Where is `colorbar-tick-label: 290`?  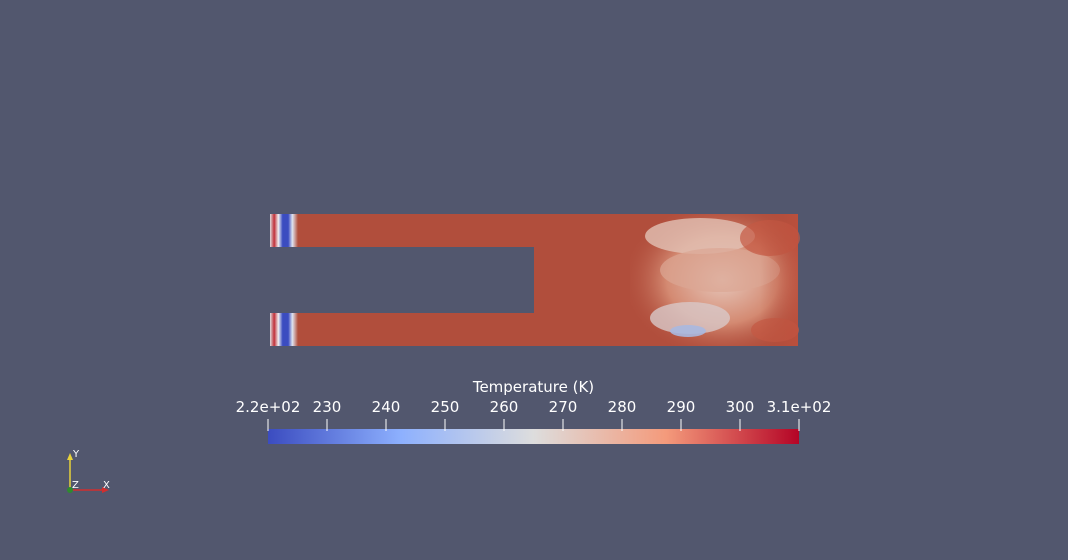 colorbar-tick-label: 290 is located at coordinates (681, 407).